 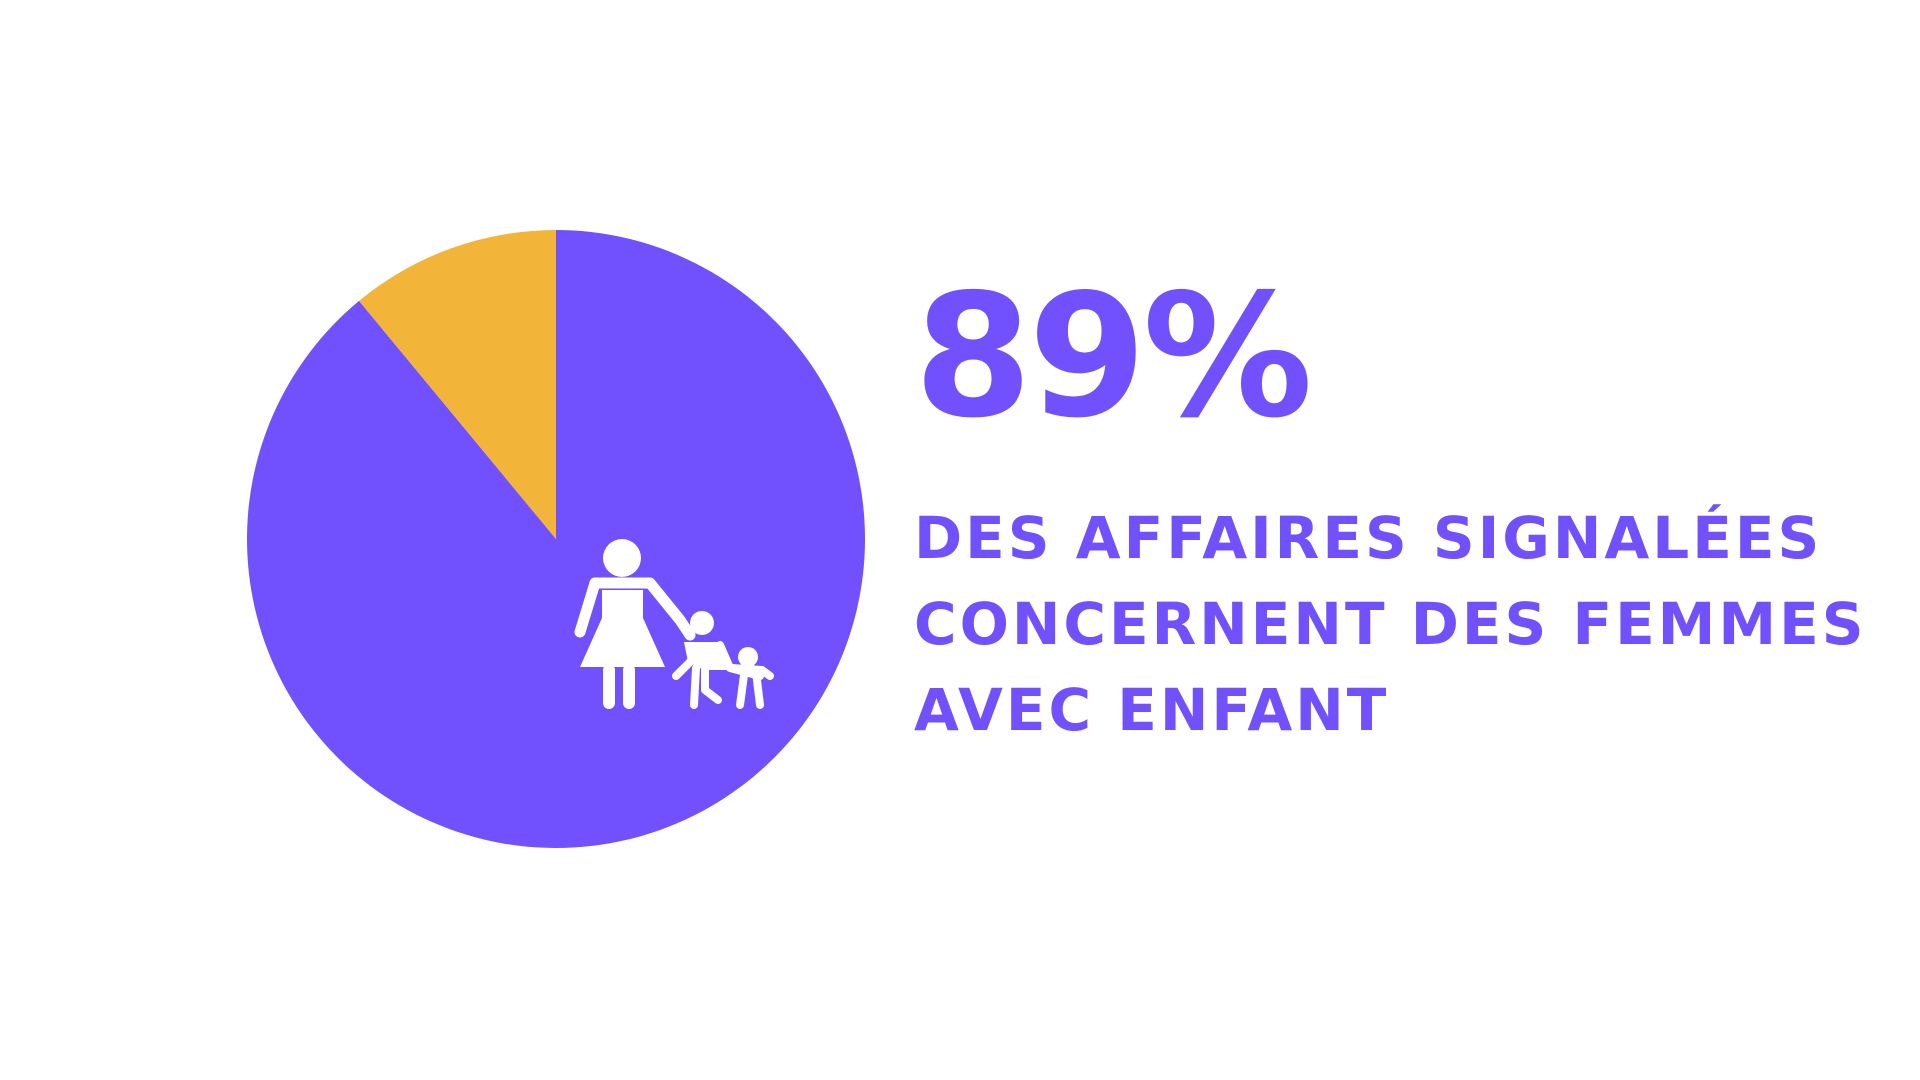 I want to click on pie-slice, so click(x=457, y=384).